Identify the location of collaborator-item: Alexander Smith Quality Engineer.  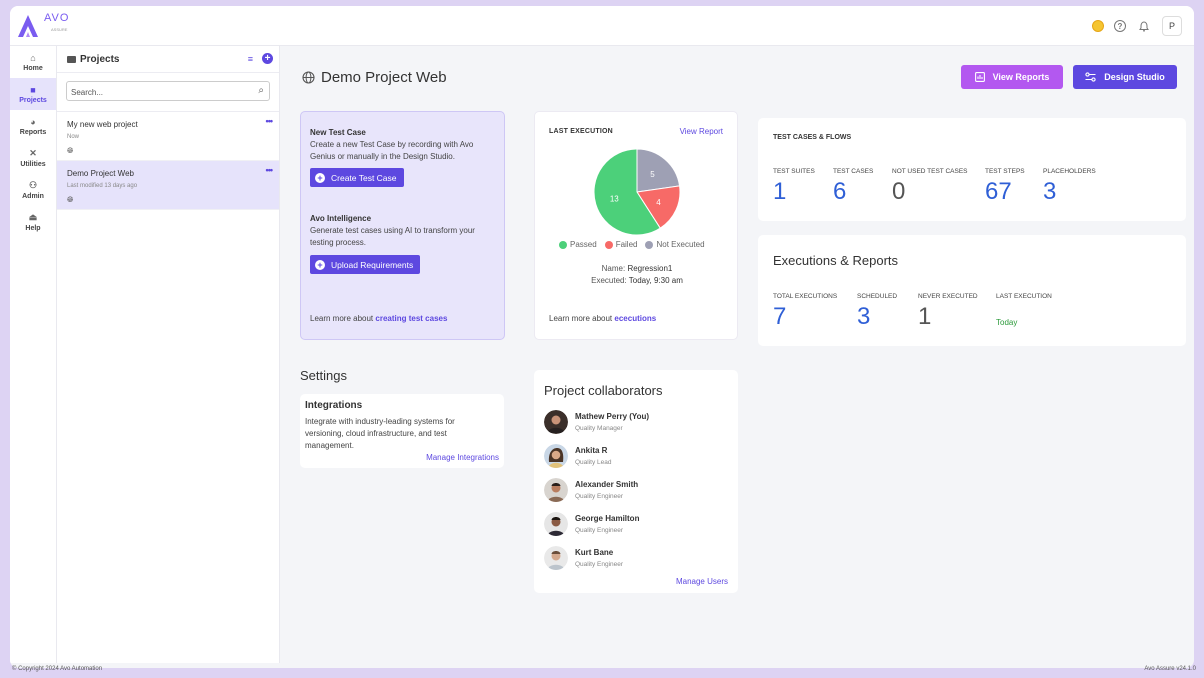
(639, 491).